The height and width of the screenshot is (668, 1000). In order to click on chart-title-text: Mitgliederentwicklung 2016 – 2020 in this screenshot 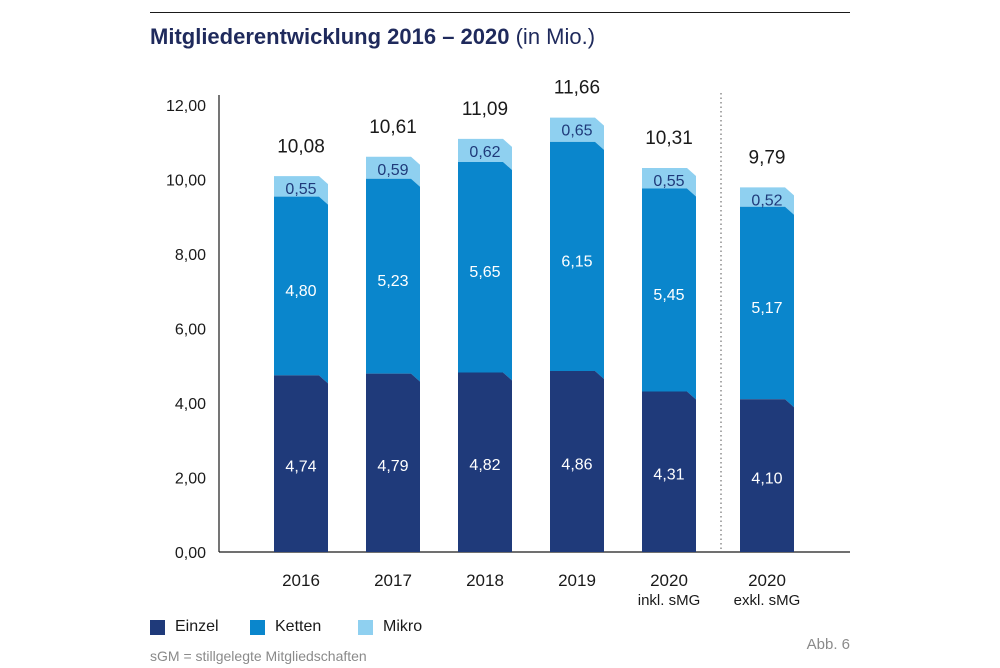, I will do `click(330, 36)`.